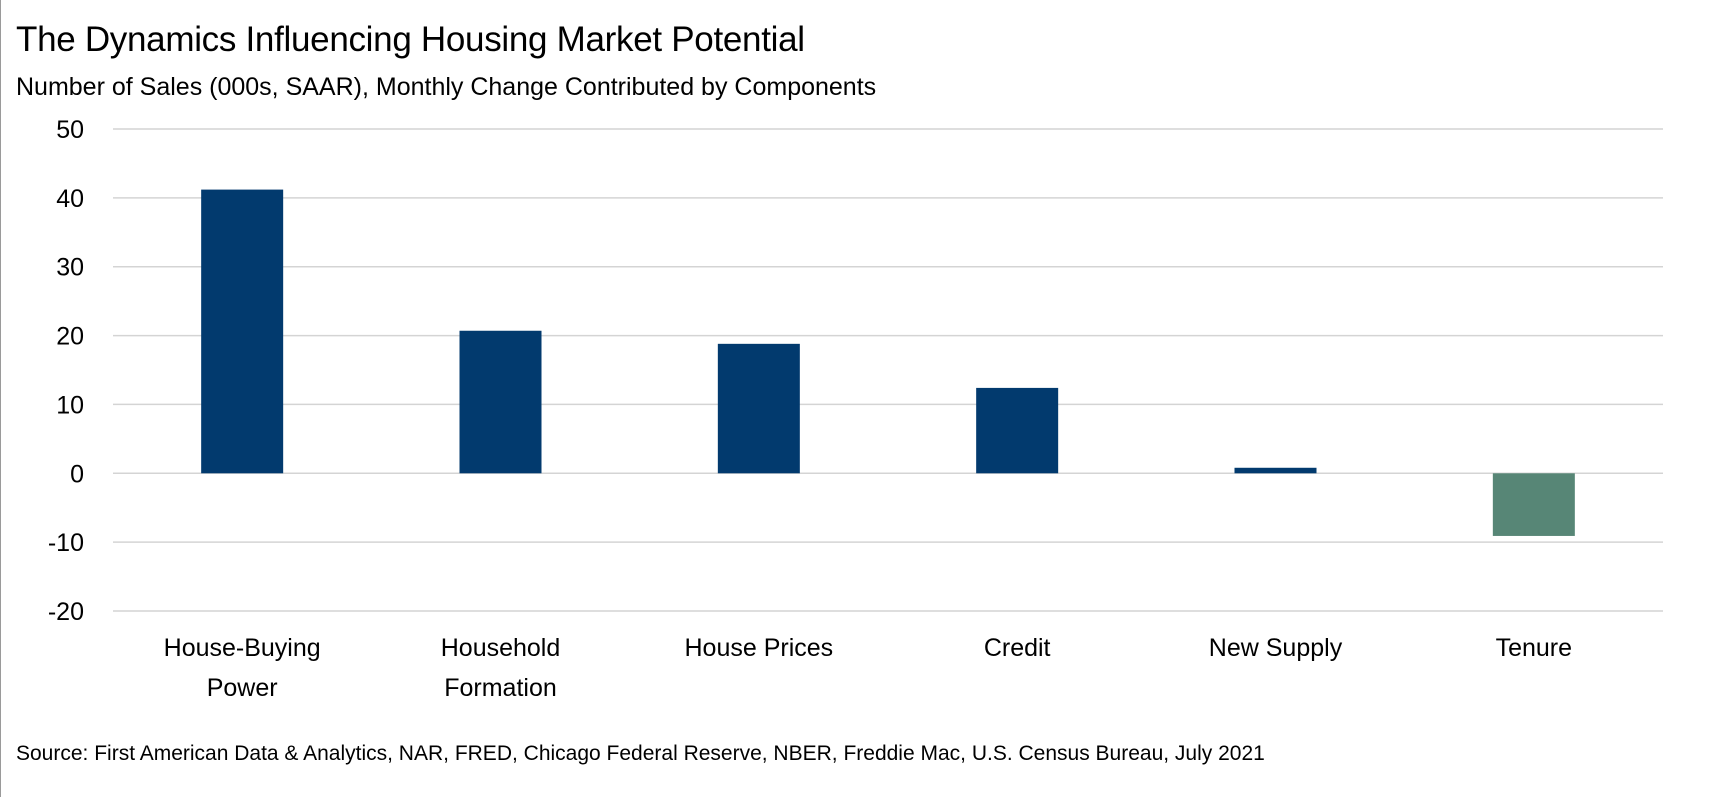 Image resolution: width=1715 pixels, height=797 pixels. I want to click on y-tick-label: 10, so click(70, 405).